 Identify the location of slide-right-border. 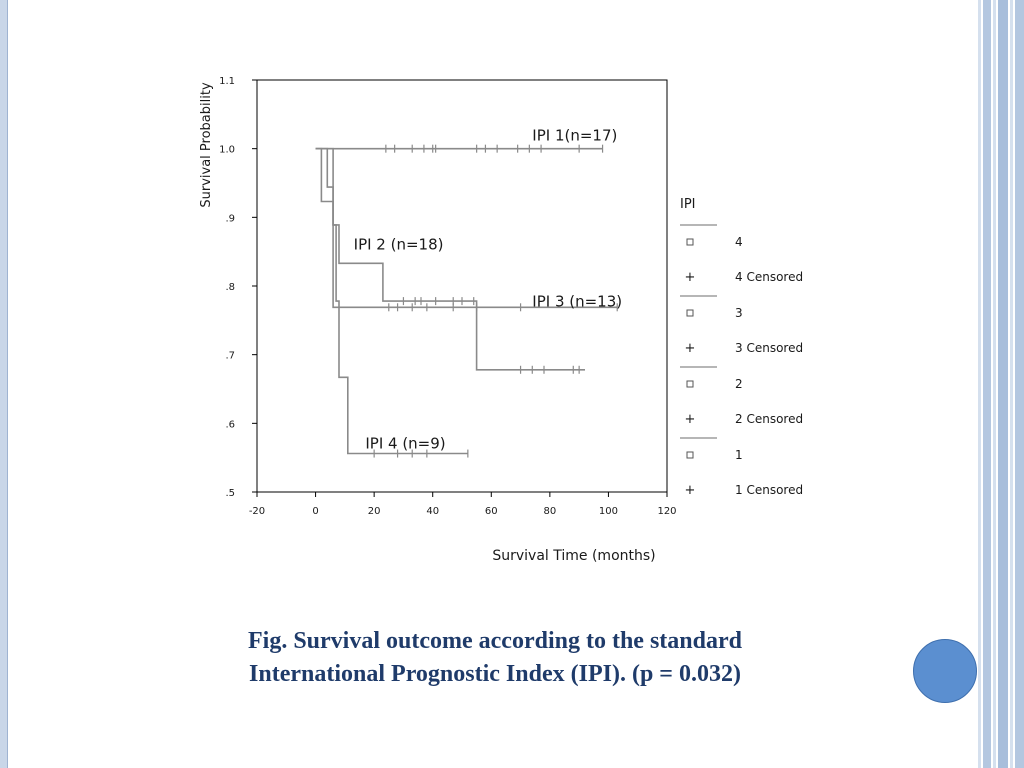
(1001, 384).